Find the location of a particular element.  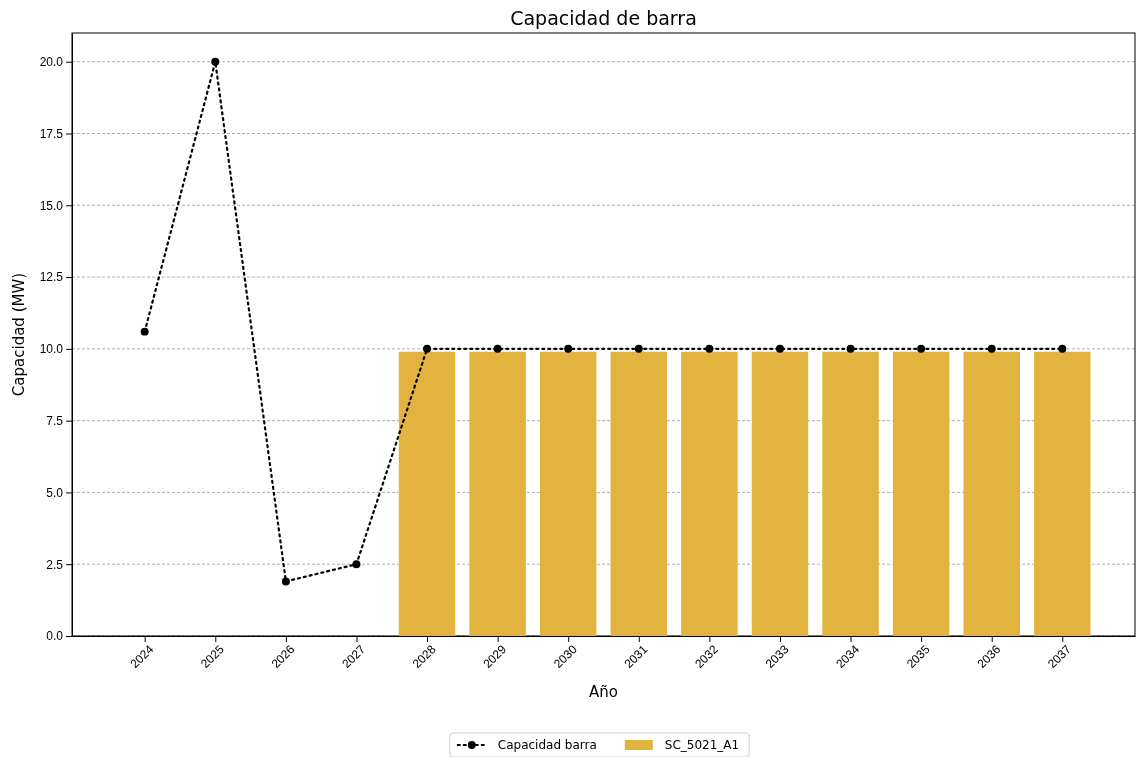

y-tick-label: 5.0 is located at coordinates (55, 492).